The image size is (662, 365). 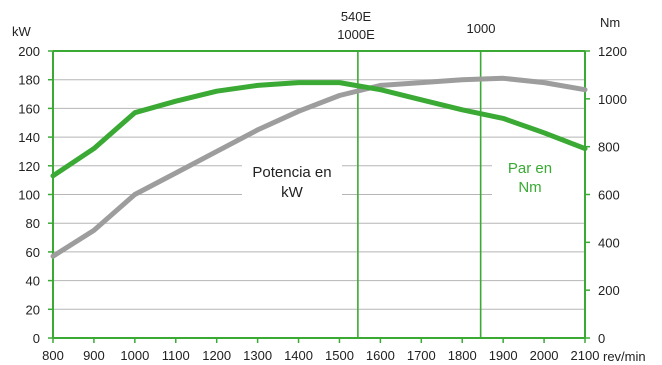 What do you see at coordinates (22, 31) in the screenshot?
I see `left-axis-unit: kW` at bounding box center [22, 31].